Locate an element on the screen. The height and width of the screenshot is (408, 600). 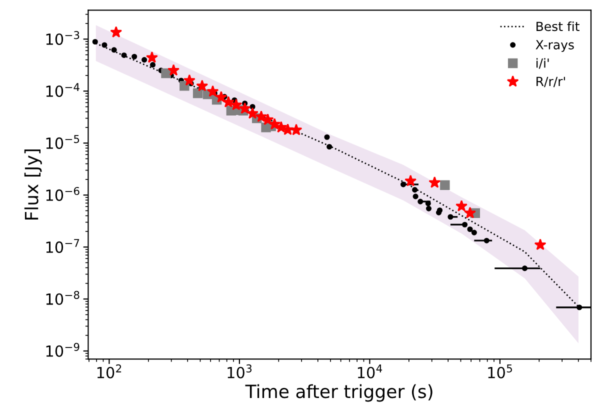
x-tick-label: 10$^{5}$ is located at coordinates (500, 371).